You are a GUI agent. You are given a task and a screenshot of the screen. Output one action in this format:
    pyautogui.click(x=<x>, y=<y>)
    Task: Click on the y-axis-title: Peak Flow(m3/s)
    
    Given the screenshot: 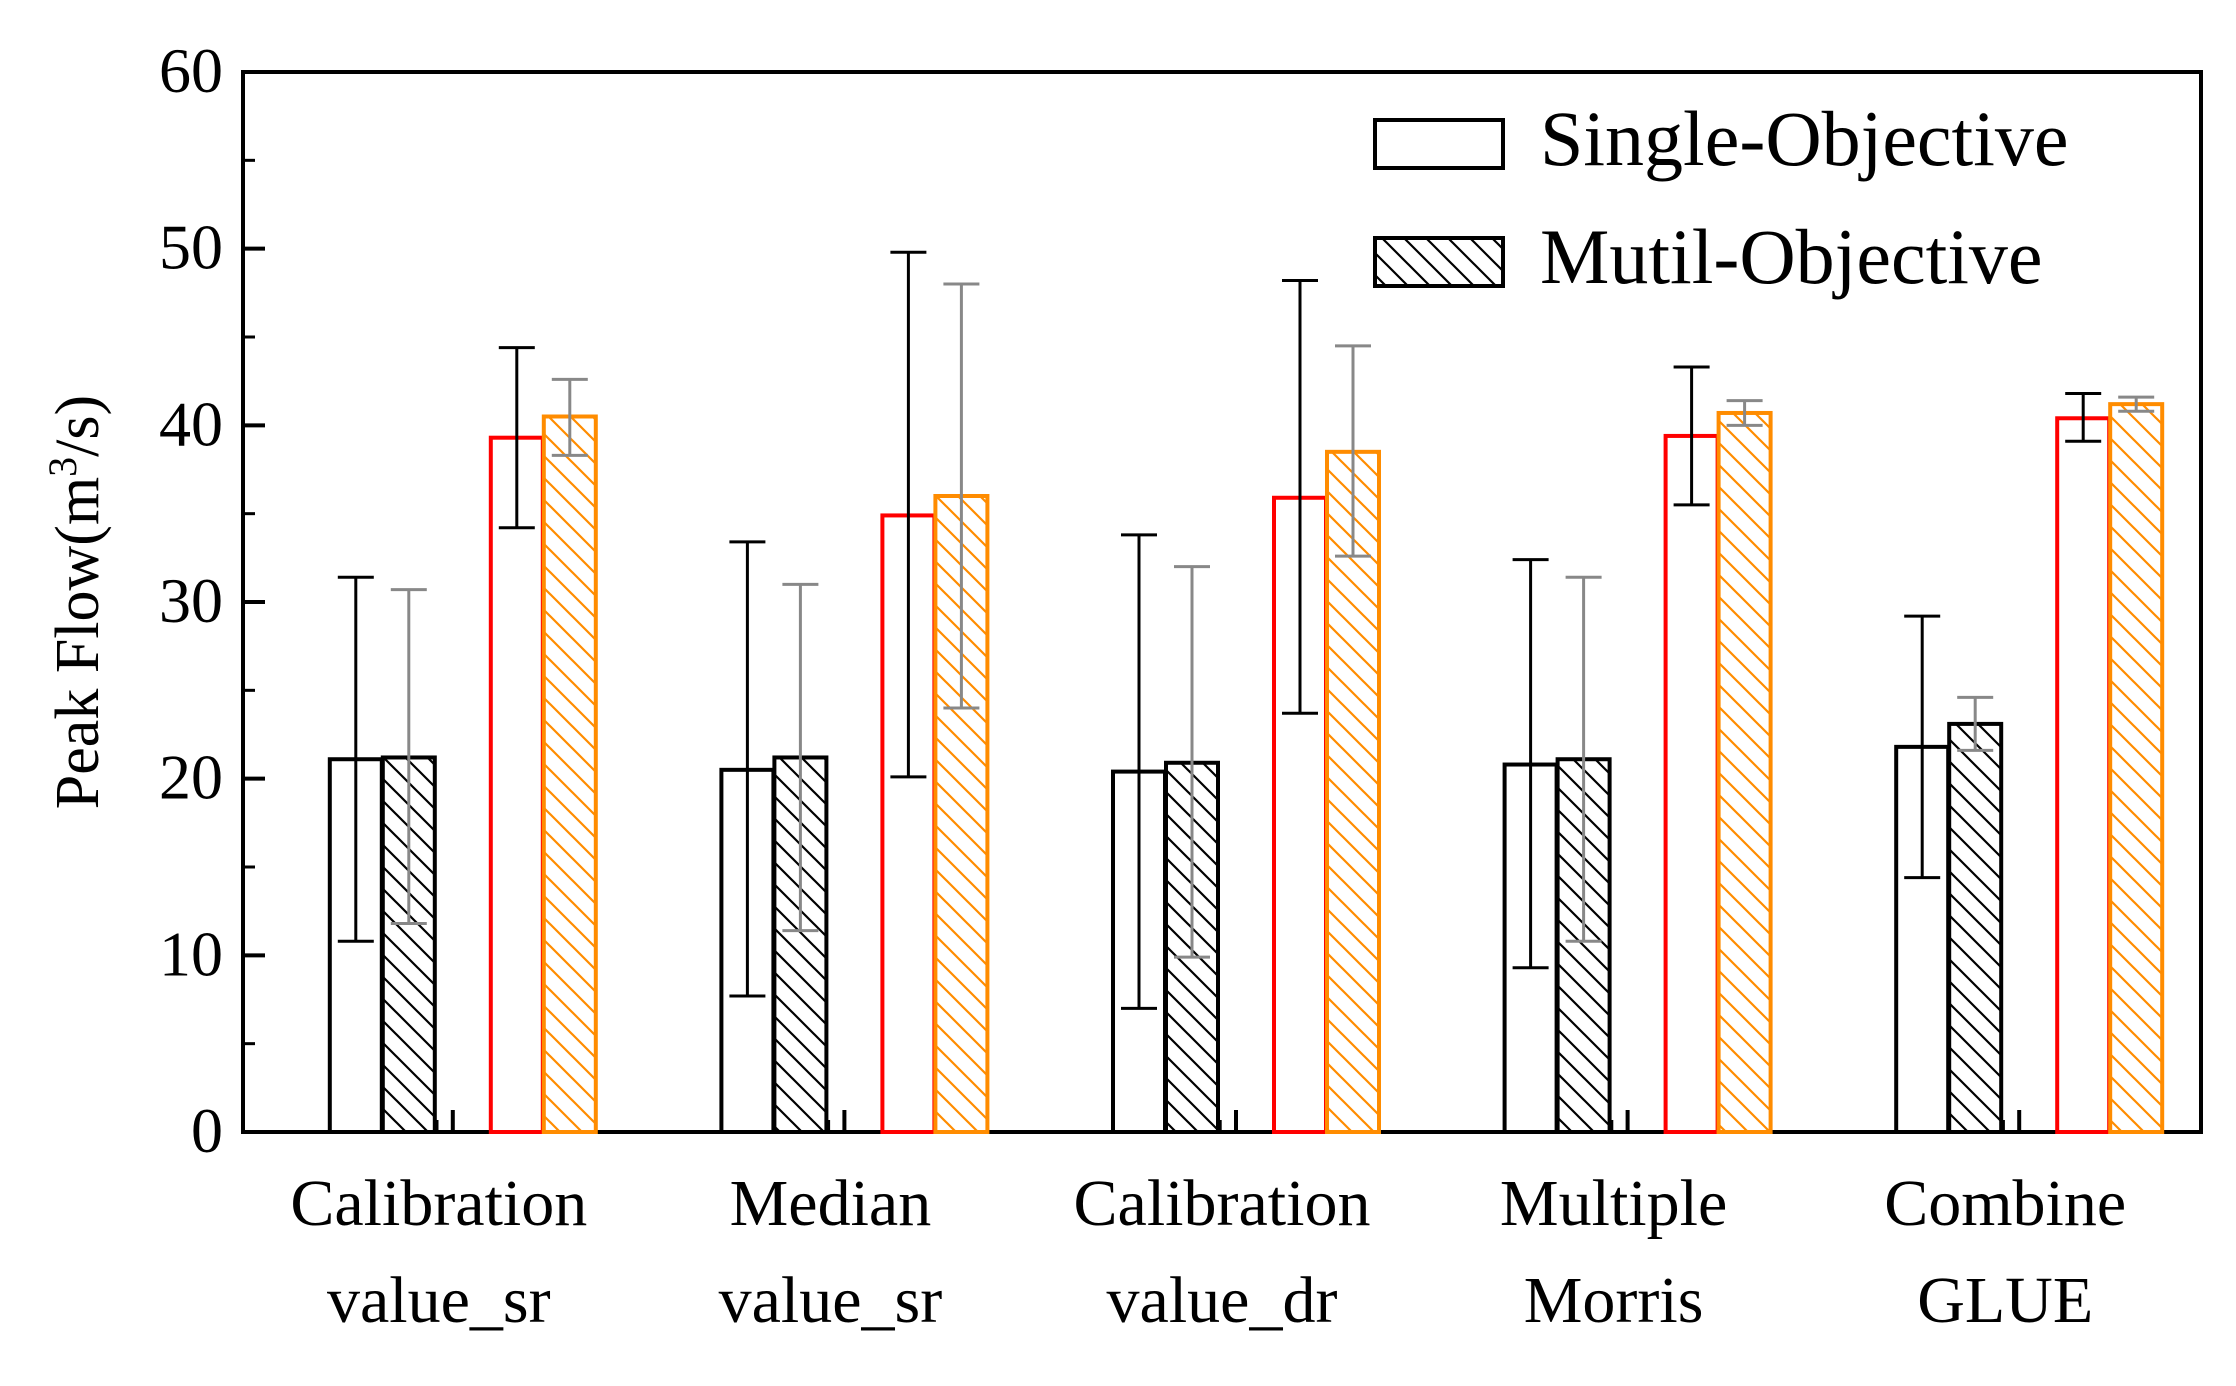 What is the action you would take?
    pyautogui.click(x=76, y=602)
    